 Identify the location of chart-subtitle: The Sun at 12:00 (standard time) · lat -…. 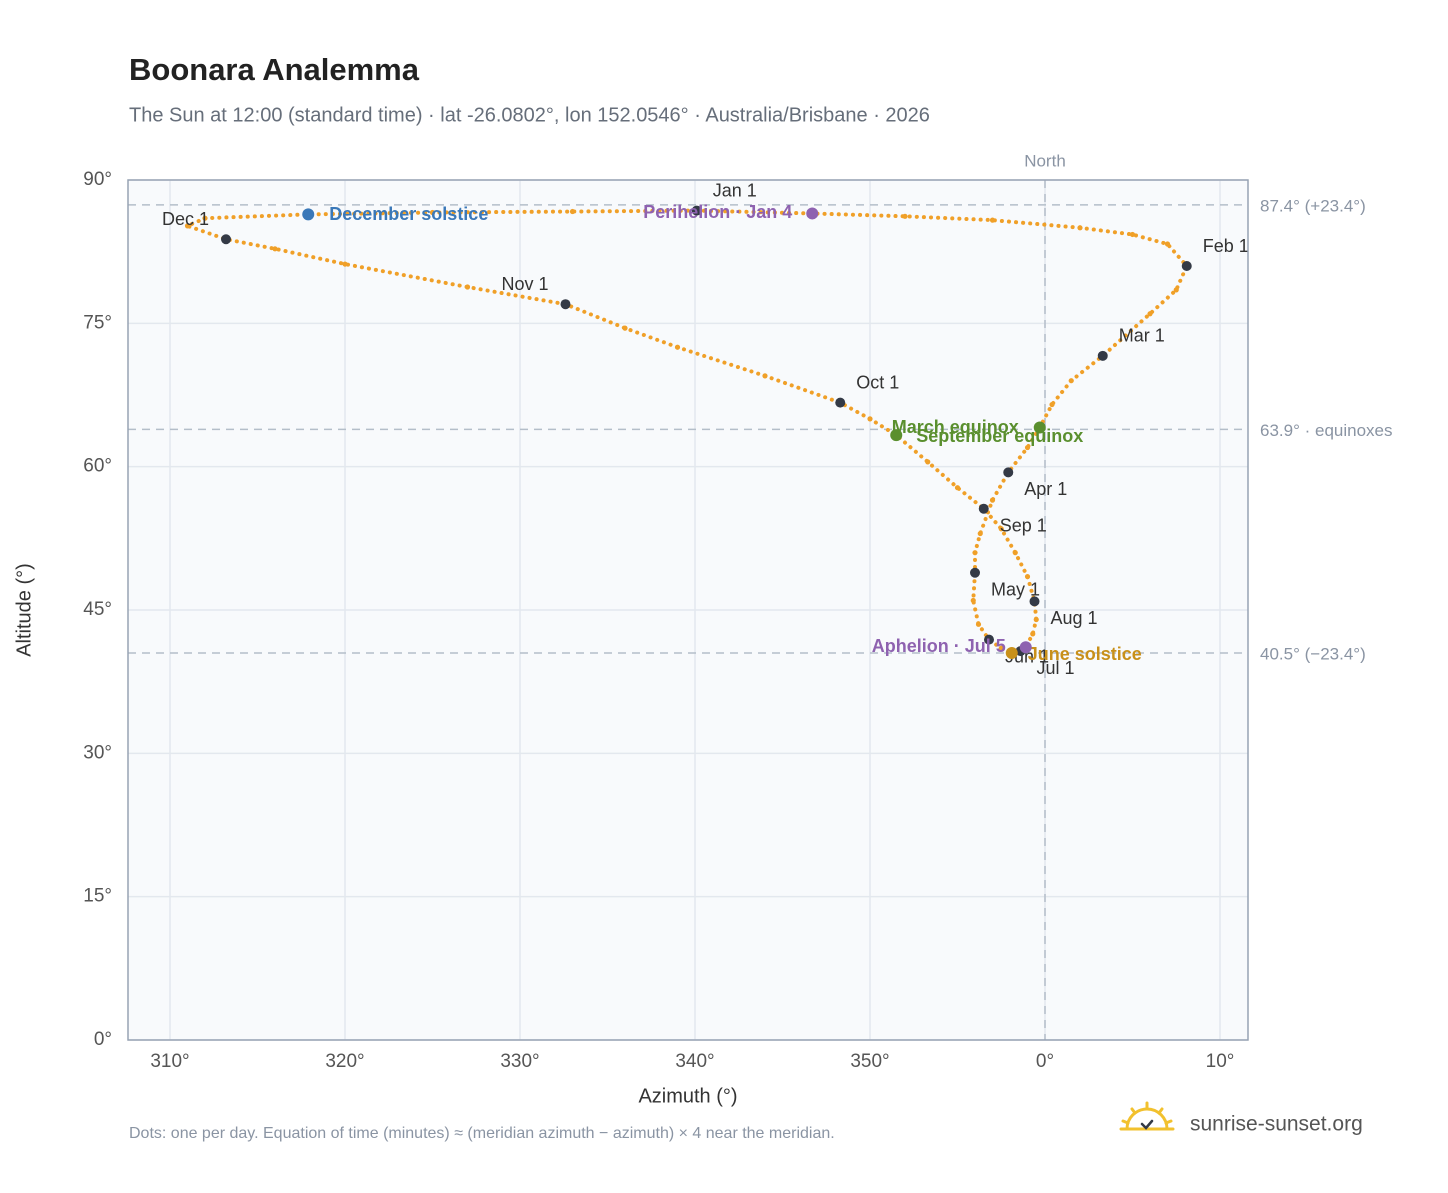
(529, 115).